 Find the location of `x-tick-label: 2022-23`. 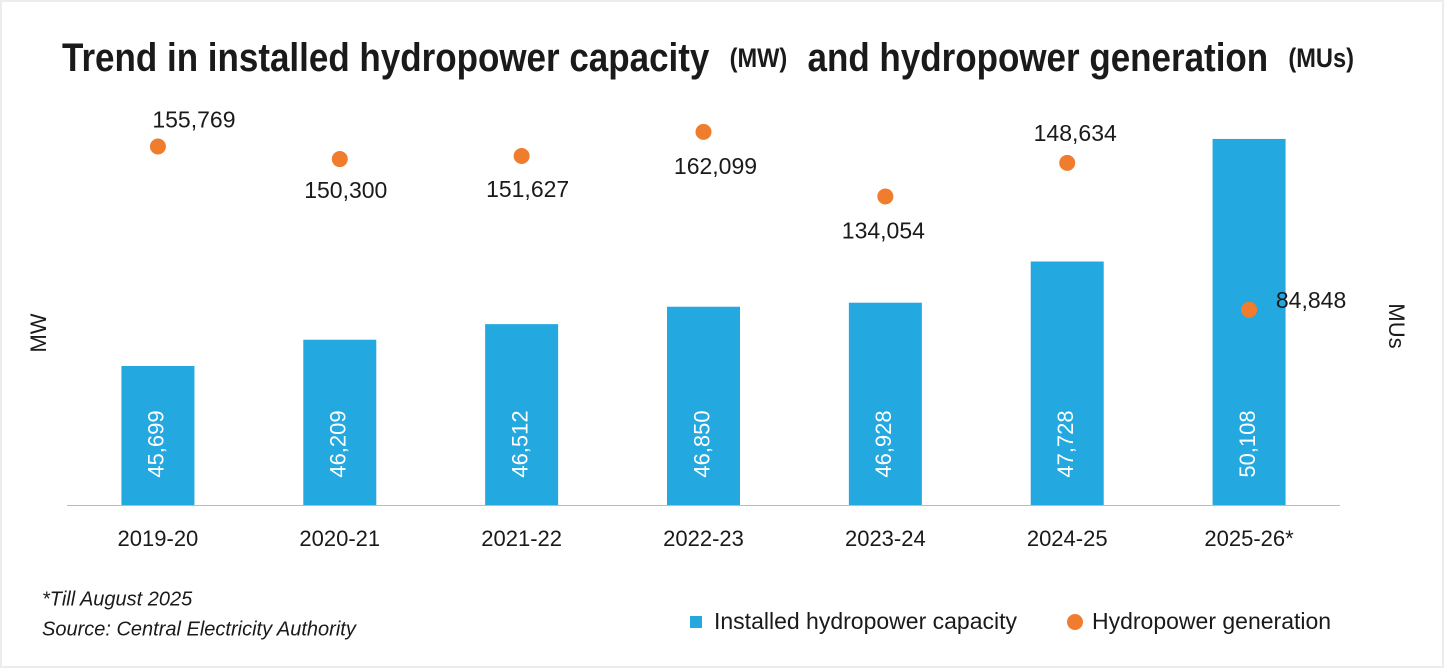

x-tick-label: 2022-23 is located at coordinates (703, 538).